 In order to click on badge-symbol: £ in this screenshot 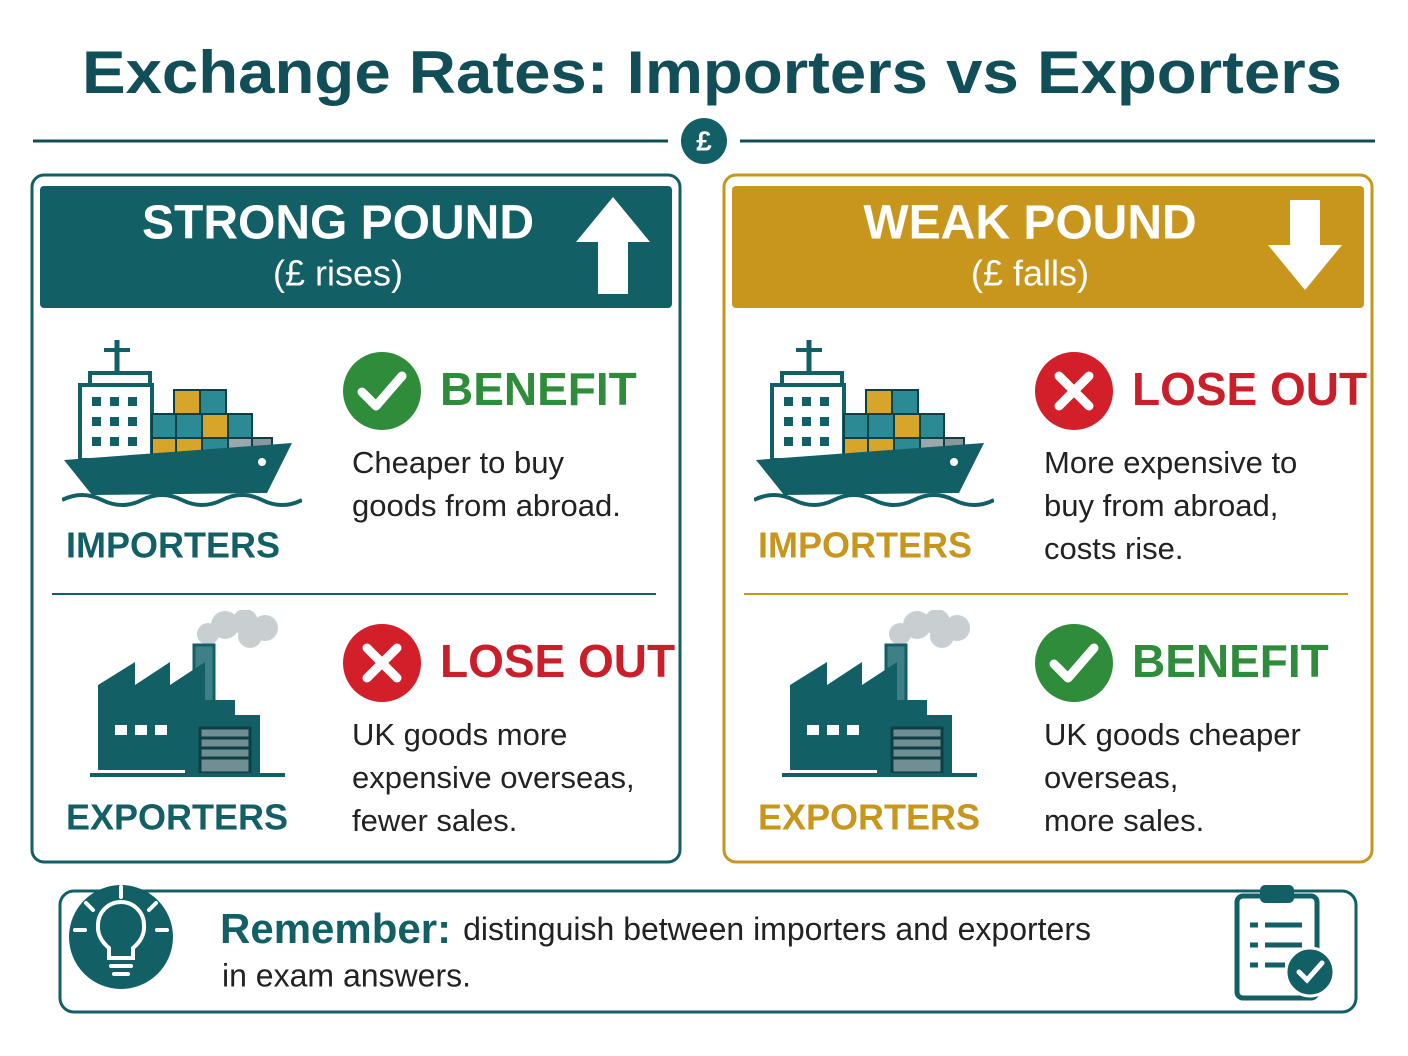, I will do `click(704, 140)`.